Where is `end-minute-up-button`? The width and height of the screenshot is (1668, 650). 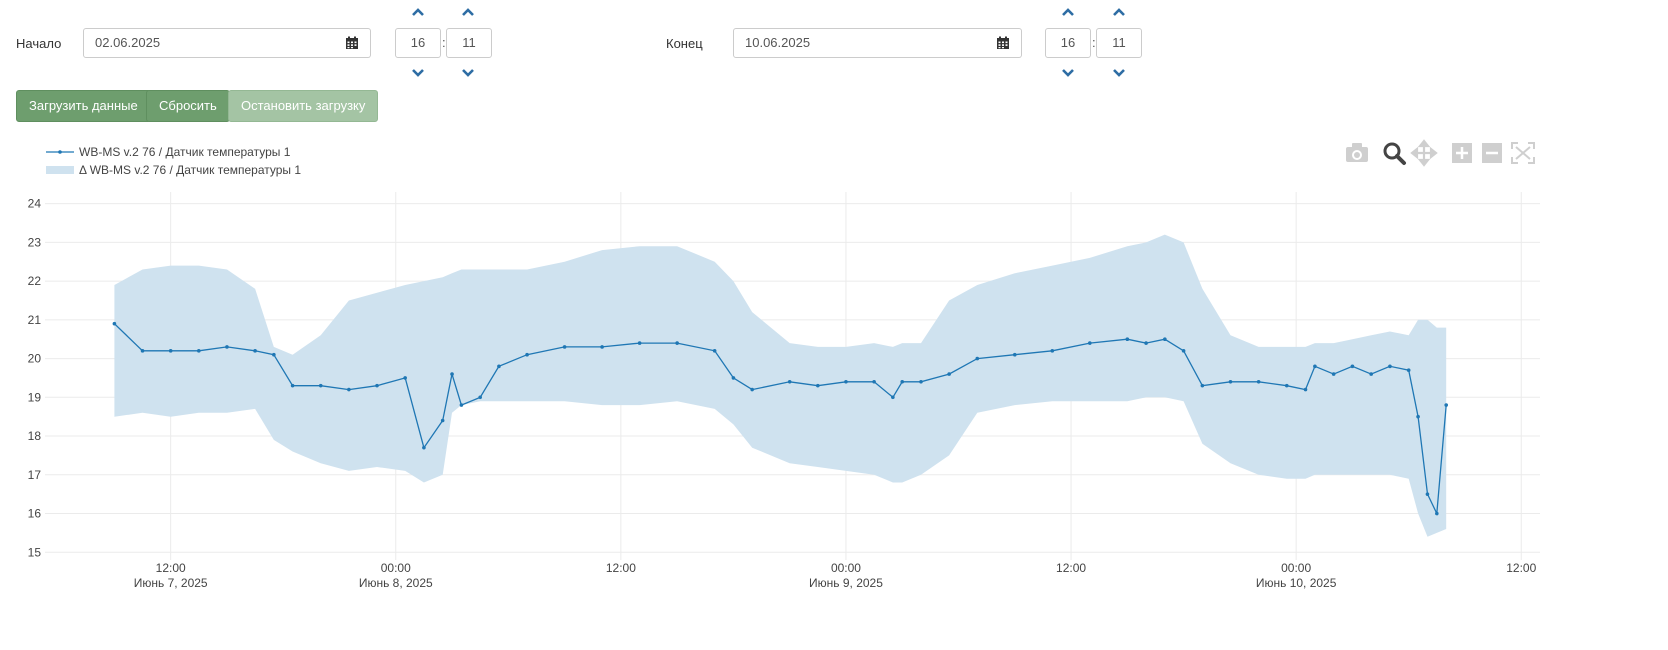
end-minute-up-button is located at coordinates (1119, 12).